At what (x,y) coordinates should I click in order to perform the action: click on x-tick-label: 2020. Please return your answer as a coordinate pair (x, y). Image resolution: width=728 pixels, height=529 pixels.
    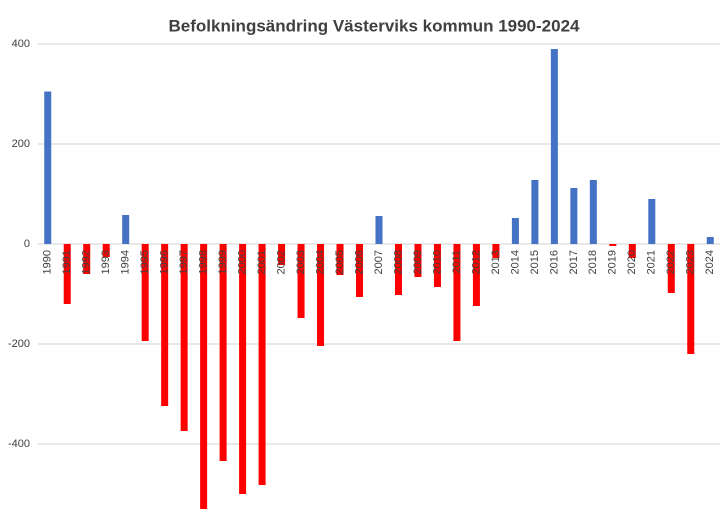
    Looking at the image, I should click on (632, 262).